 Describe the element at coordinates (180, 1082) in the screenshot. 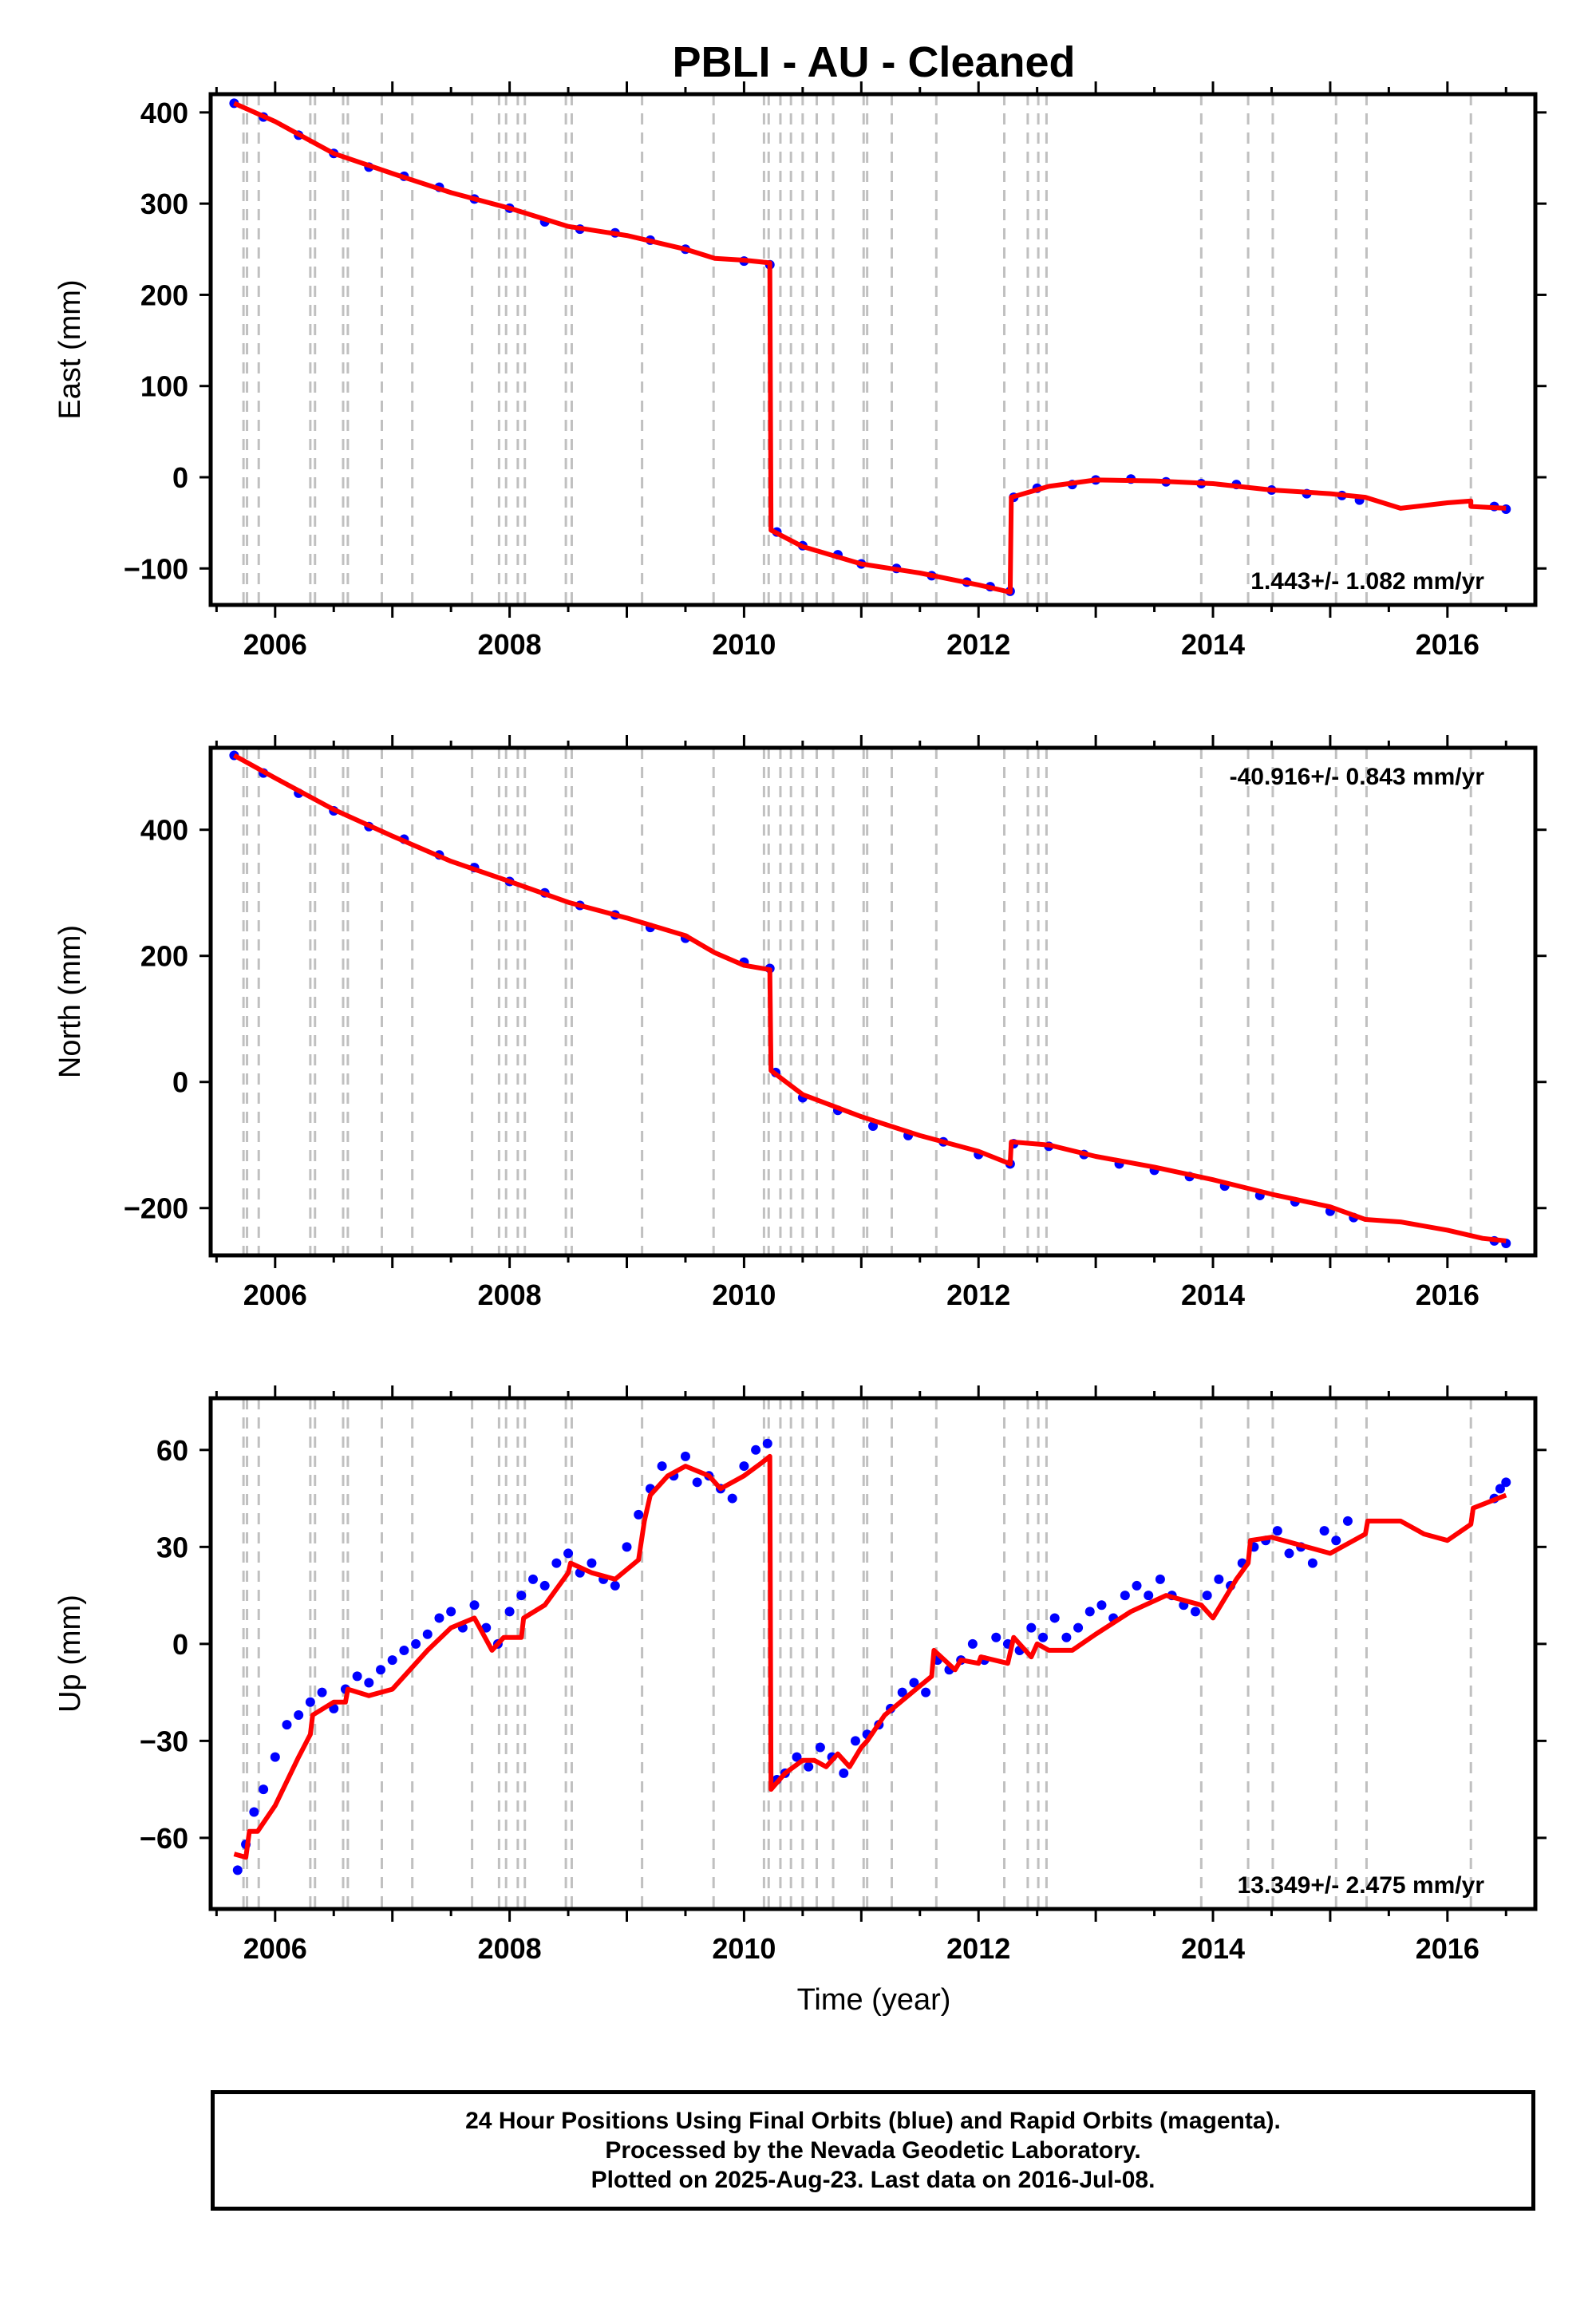

I see `north-ytick-label: 0` at that location.